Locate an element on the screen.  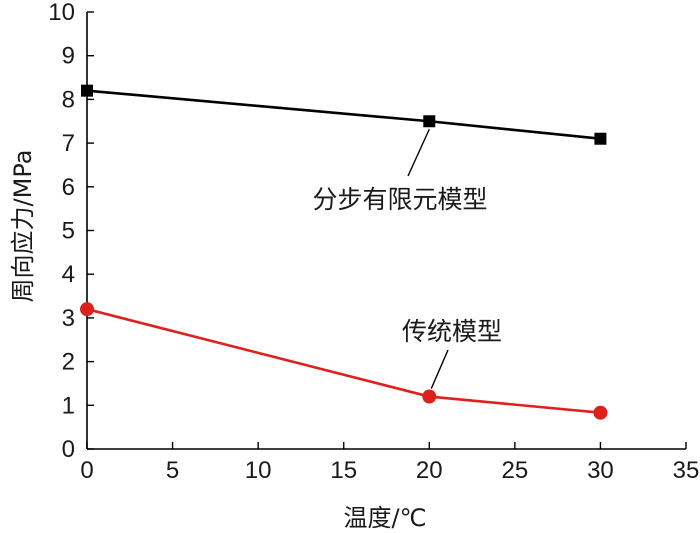
y-tick-label: 6 is located at coordinates (68, 187).